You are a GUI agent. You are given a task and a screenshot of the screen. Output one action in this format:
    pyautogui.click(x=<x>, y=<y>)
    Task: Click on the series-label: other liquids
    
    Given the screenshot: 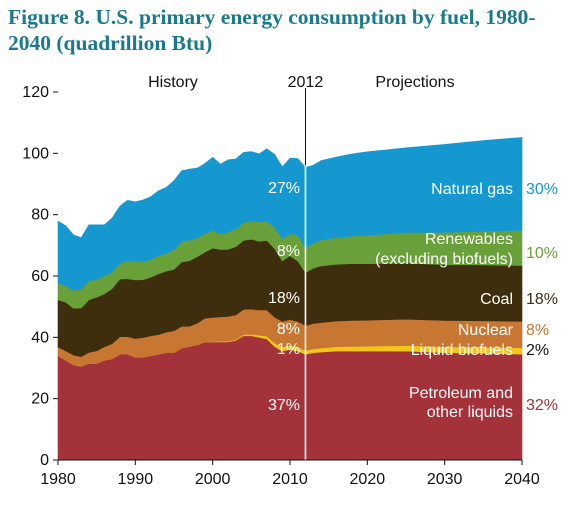 What is the action you would take?
    pyautogui.click(x=470, y=412)
    